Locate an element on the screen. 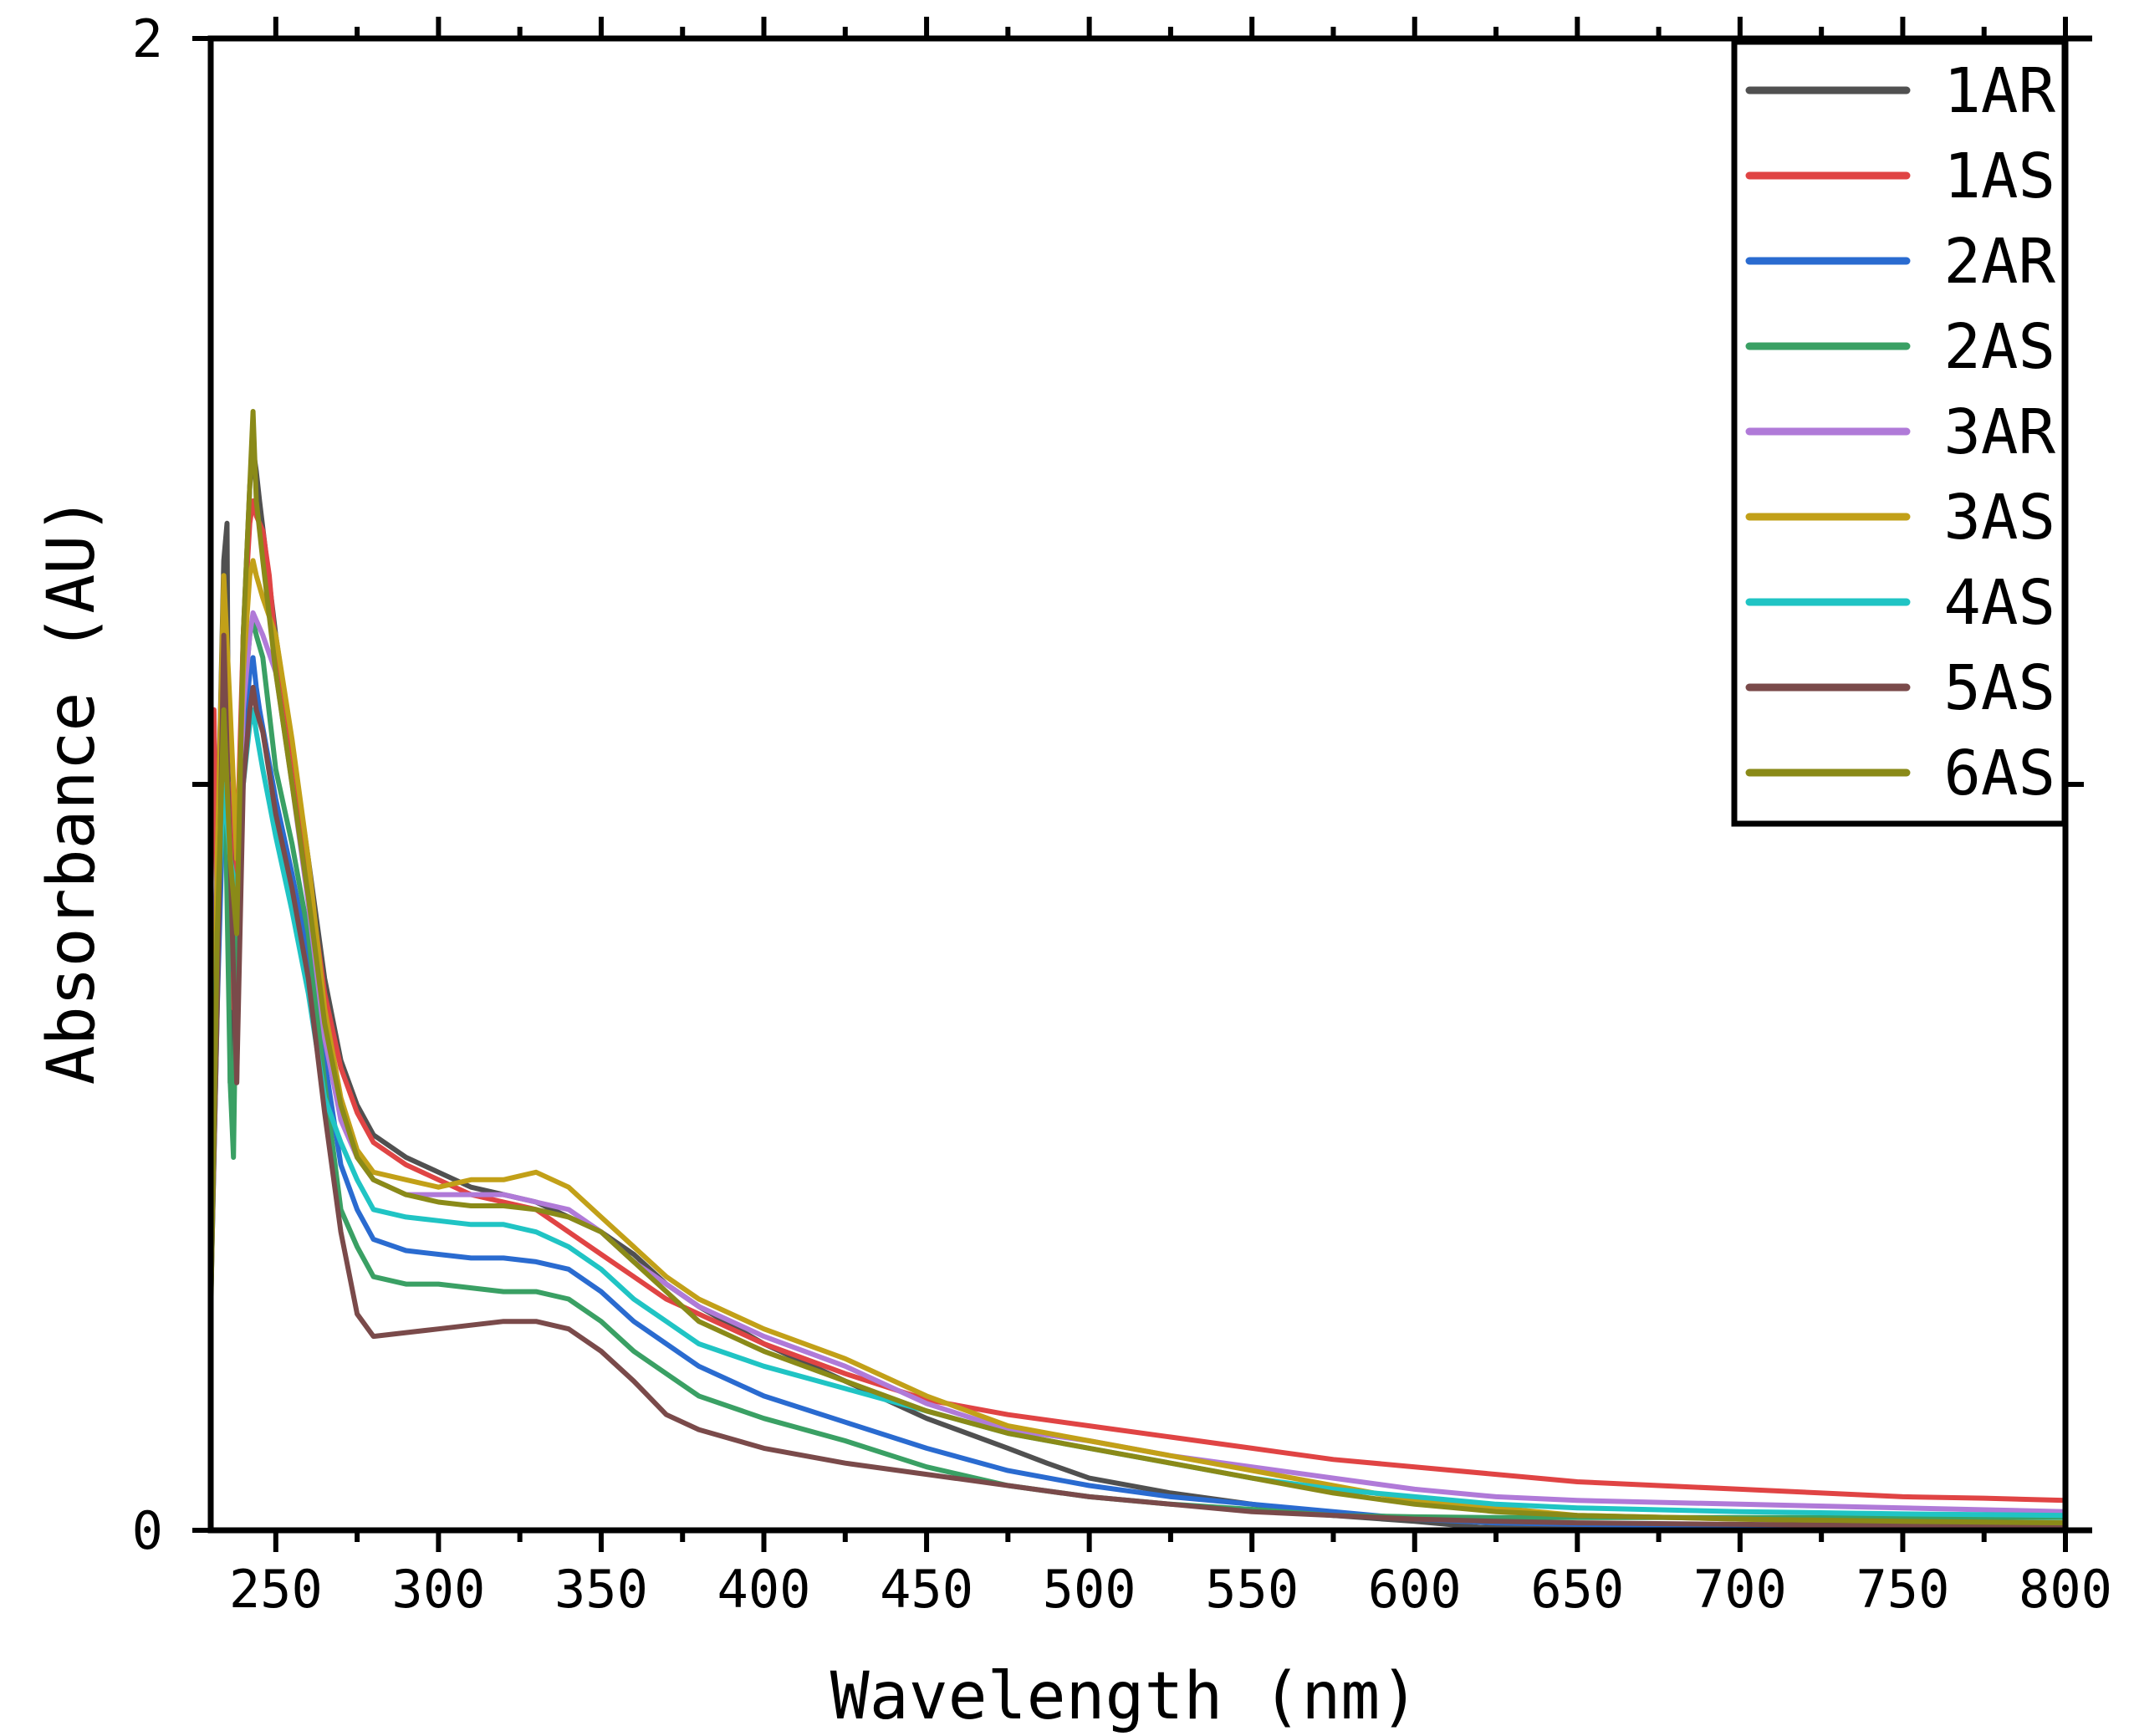 This screenshot has width=2134, height=1736. legend-label-6as: 6AS is located at coordinates (1999, 773).